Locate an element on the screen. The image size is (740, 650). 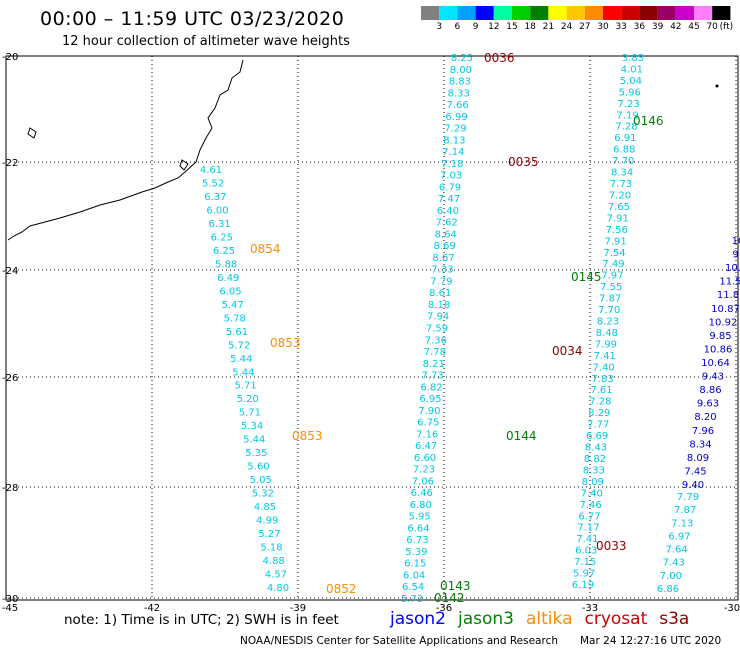
track-value-0033: 7.56 is located at coordinates (617, 230).